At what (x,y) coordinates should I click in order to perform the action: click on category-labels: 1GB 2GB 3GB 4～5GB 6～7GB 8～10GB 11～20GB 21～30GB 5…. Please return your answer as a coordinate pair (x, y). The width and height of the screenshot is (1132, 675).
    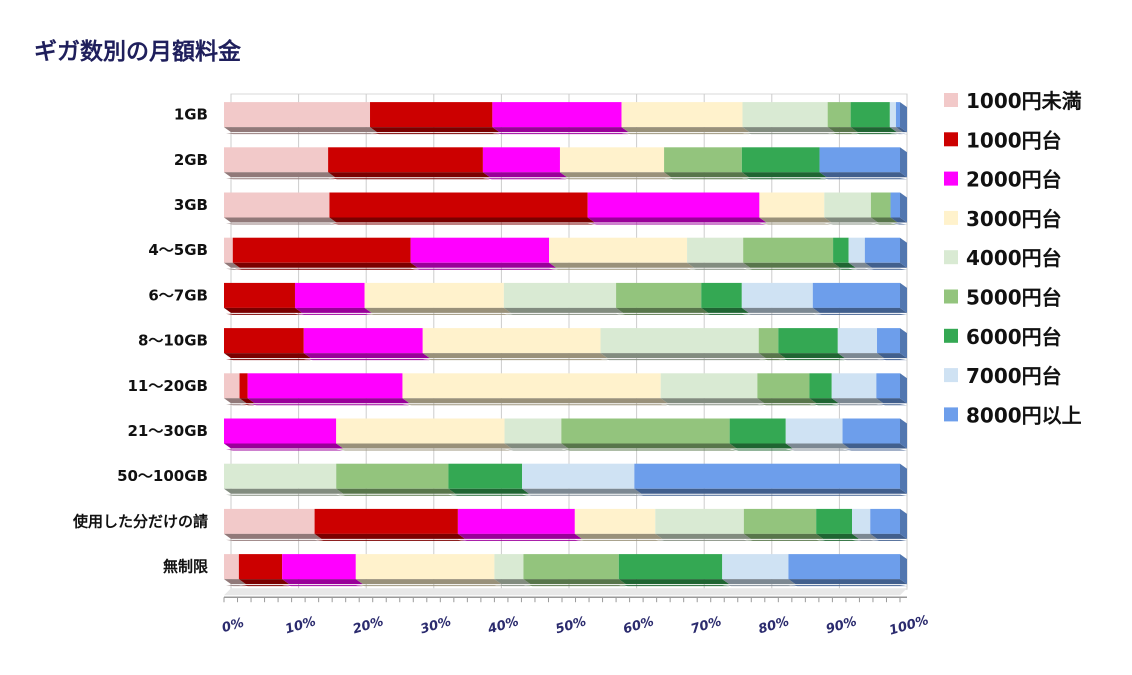
    Looking at the image, I should click on (140, 341).